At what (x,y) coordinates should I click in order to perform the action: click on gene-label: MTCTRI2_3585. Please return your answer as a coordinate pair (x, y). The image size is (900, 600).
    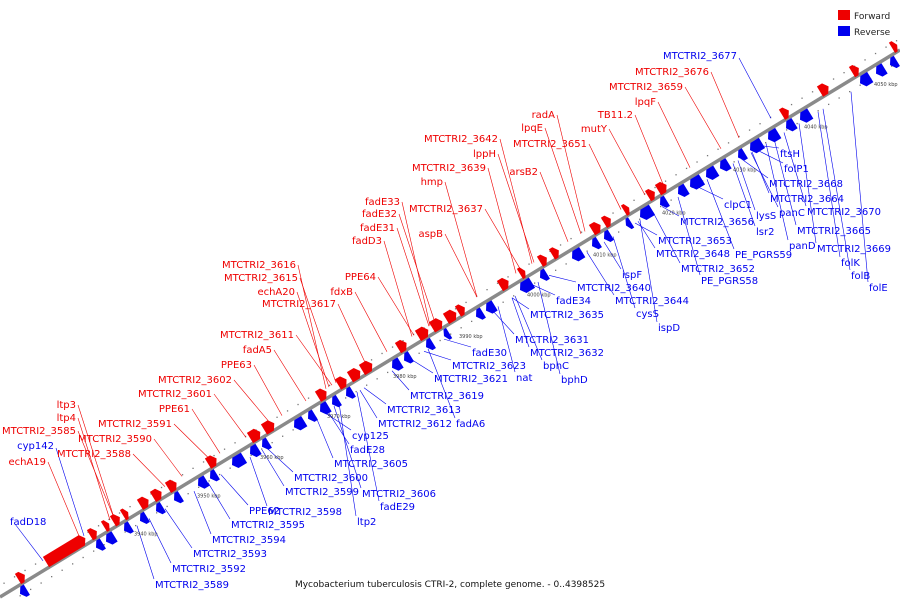
    Looking at the image, I should click on (39, 431).